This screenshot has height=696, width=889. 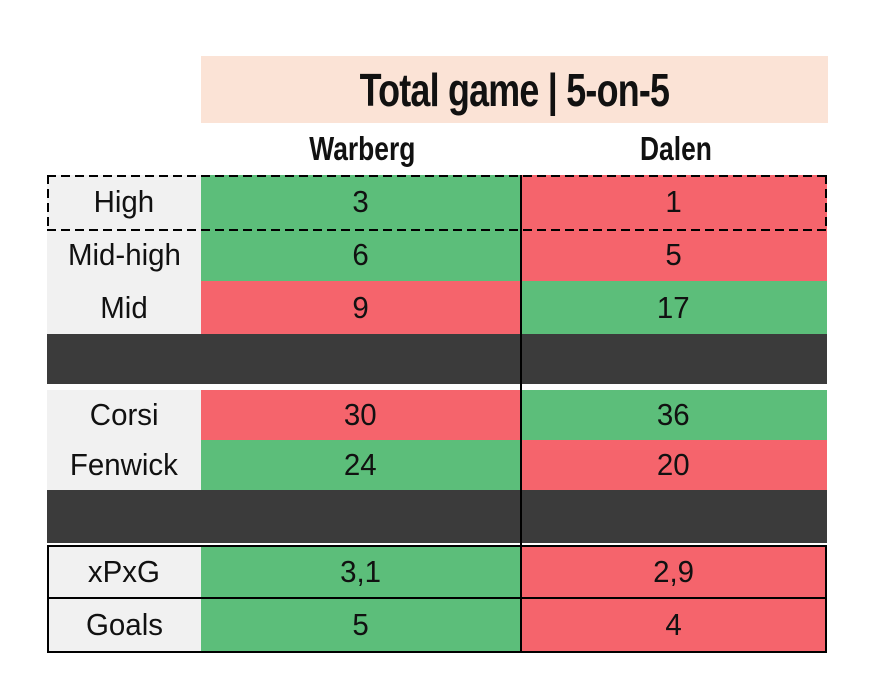 I want to click on dalen-value-cell: 4, so click(x=673, y=625).